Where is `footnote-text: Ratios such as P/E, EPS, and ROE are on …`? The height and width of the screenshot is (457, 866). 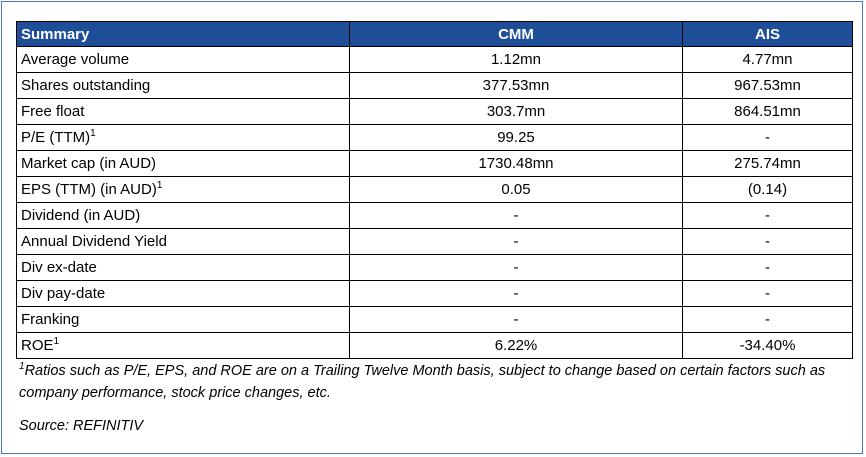 footnote-text: Ratios such as P/E, EPS, and ROE are on … is located at coordinates (422, 382).